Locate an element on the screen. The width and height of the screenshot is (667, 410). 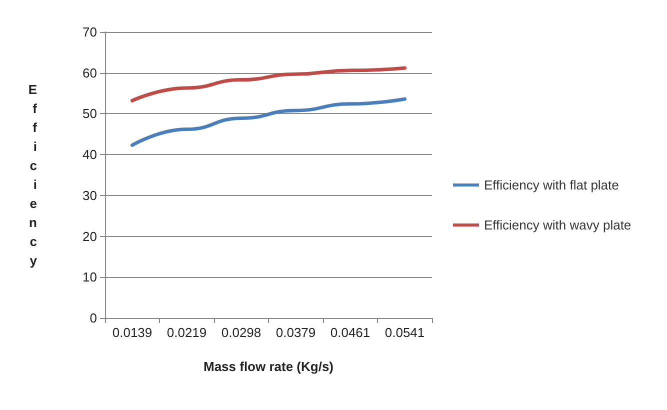
y-tick-label: 0 is located at coordinates (93, 318).